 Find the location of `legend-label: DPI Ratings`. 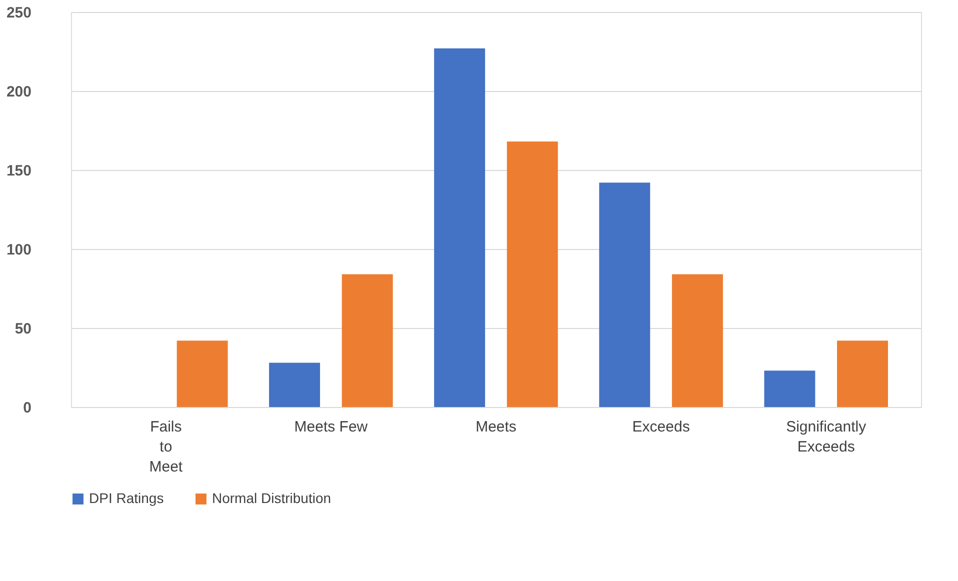

legend-label: DPI Ratings is located at coordinates (126, 498).